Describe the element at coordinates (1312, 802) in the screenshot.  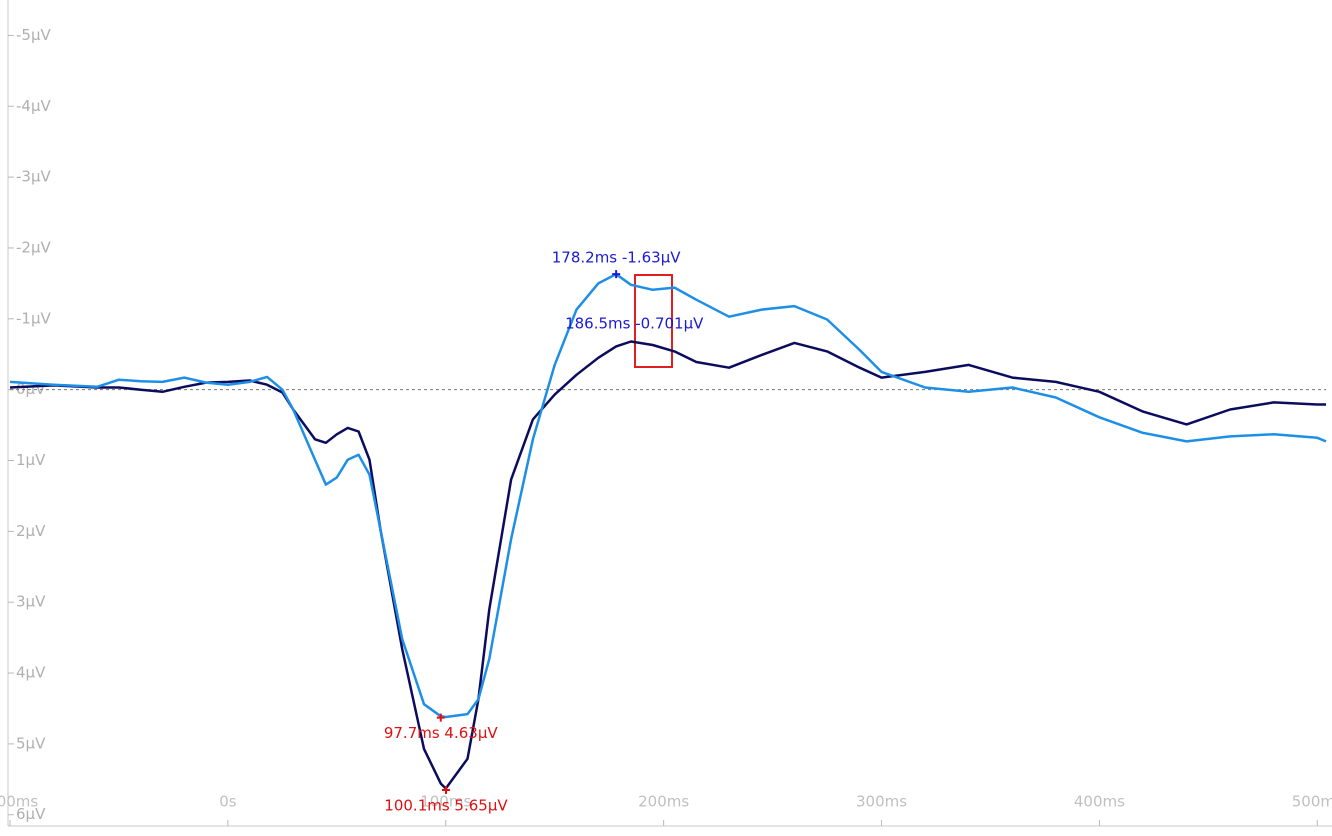
I see `x-tick-label: 500ms` at that location.